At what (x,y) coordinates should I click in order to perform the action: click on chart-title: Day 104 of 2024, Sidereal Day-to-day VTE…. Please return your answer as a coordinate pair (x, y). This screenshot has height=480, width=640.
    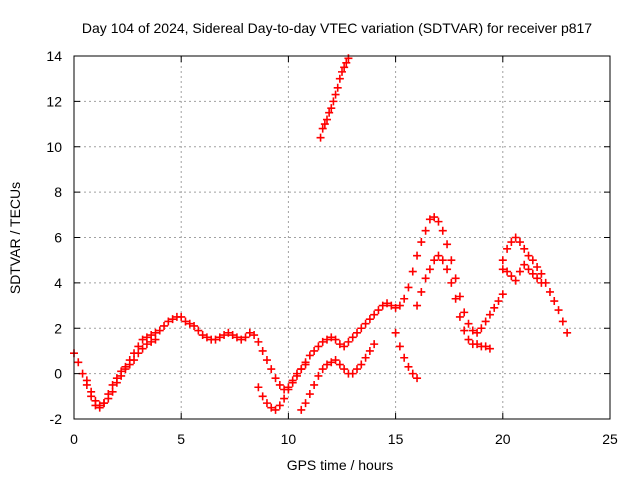
    Looking at the image, I should click on (337, 28).